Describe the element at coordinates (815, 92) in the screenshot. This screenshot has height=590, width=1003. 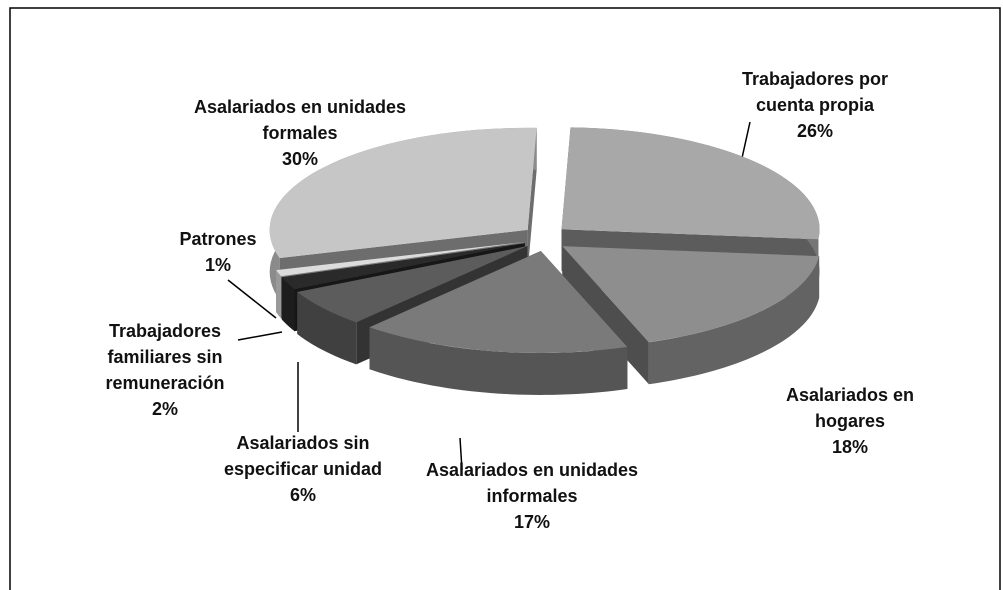
I see `category-label: Trabajadores por cuenta propia` at that location.